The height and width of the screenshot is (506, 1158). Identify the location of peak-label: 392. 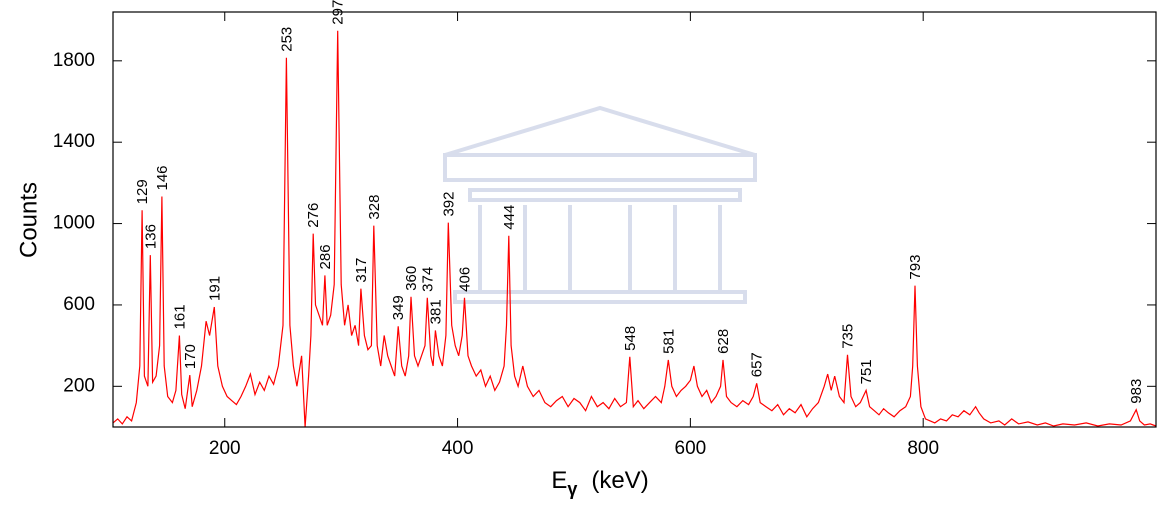
(448, 204).